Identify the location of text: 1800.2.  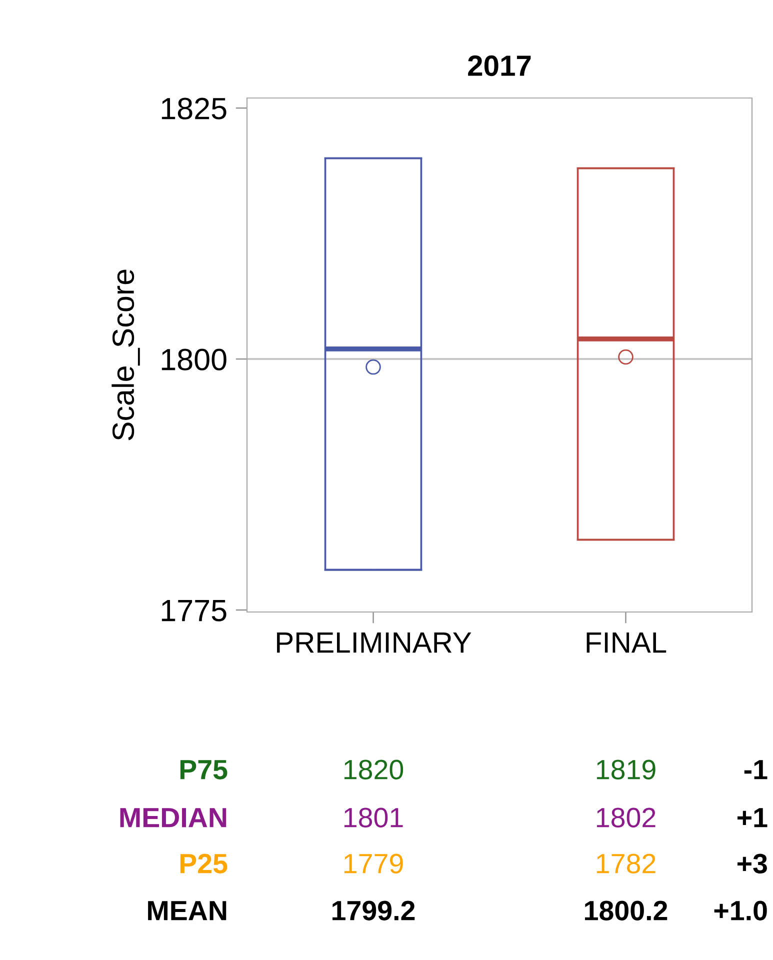
(626, 910).